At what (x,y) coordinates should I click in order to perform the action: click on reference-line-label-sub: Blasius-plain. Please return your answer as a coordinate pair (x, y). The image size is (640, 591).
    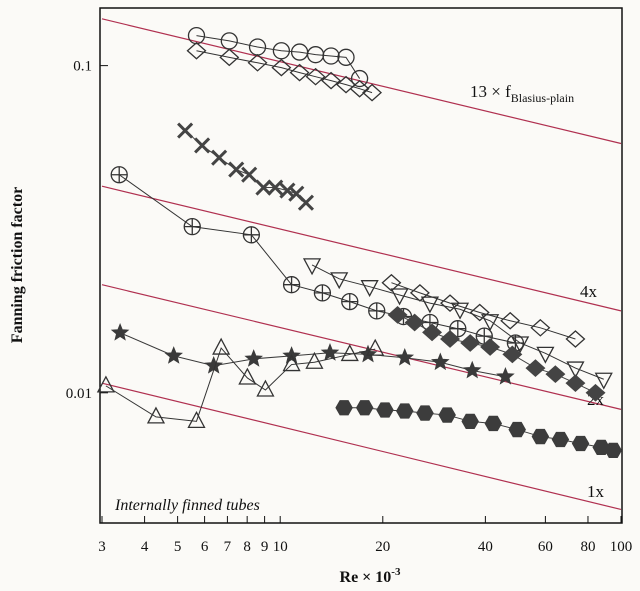
    Looking at the image, I should click on (542, 98).